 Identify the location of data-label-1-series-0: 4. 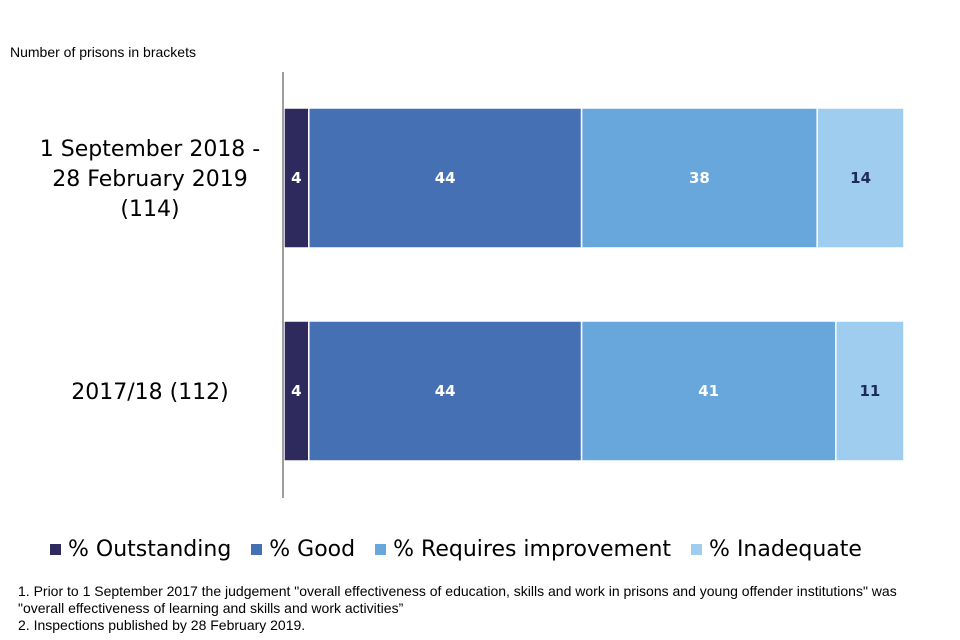
(296, 391).